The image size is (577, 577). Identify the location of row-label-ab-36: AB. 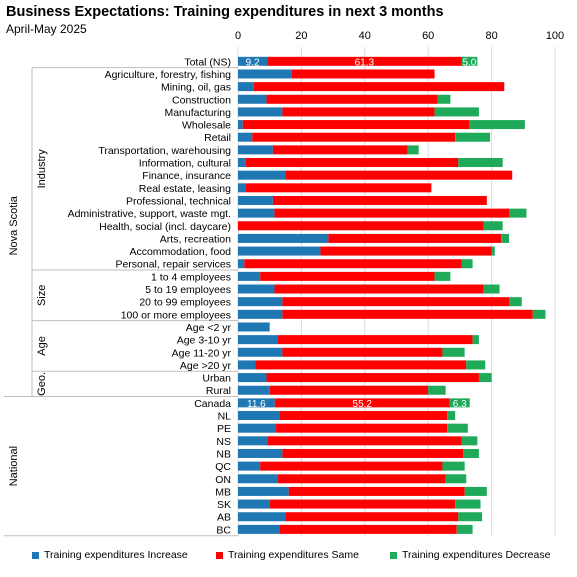
(224, 518).